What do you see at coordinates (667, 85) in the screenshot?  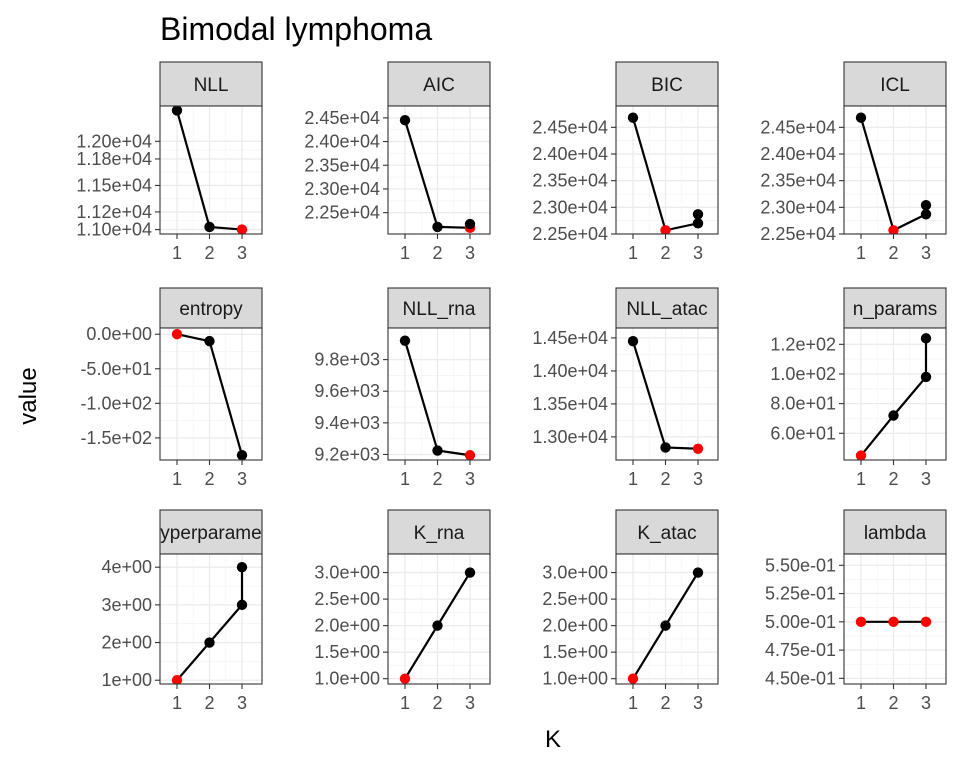 I see `facet-strip-label: BIC` at bounding box center [667, 85].